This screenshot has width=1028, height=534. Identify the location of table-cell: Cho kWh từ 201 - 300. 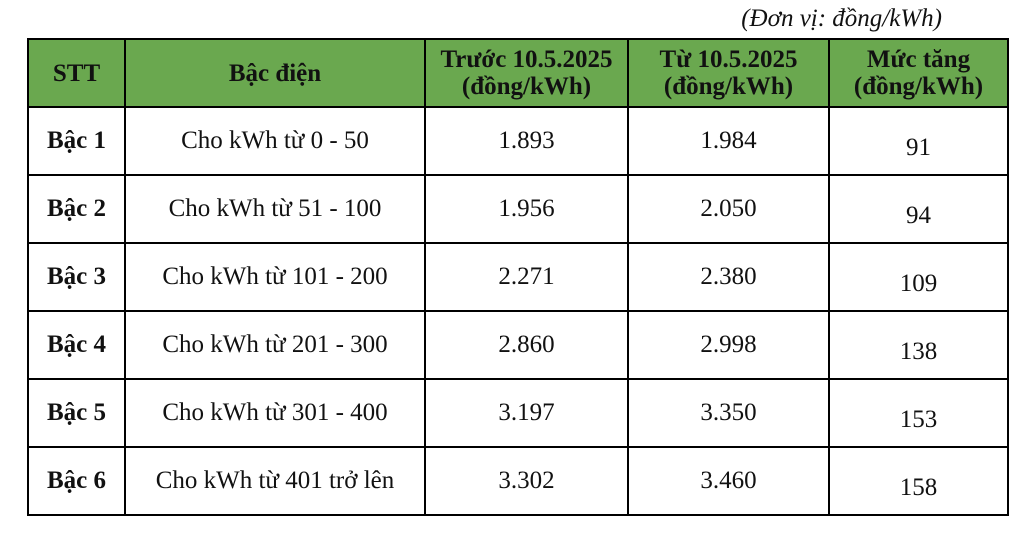
(275, 345).